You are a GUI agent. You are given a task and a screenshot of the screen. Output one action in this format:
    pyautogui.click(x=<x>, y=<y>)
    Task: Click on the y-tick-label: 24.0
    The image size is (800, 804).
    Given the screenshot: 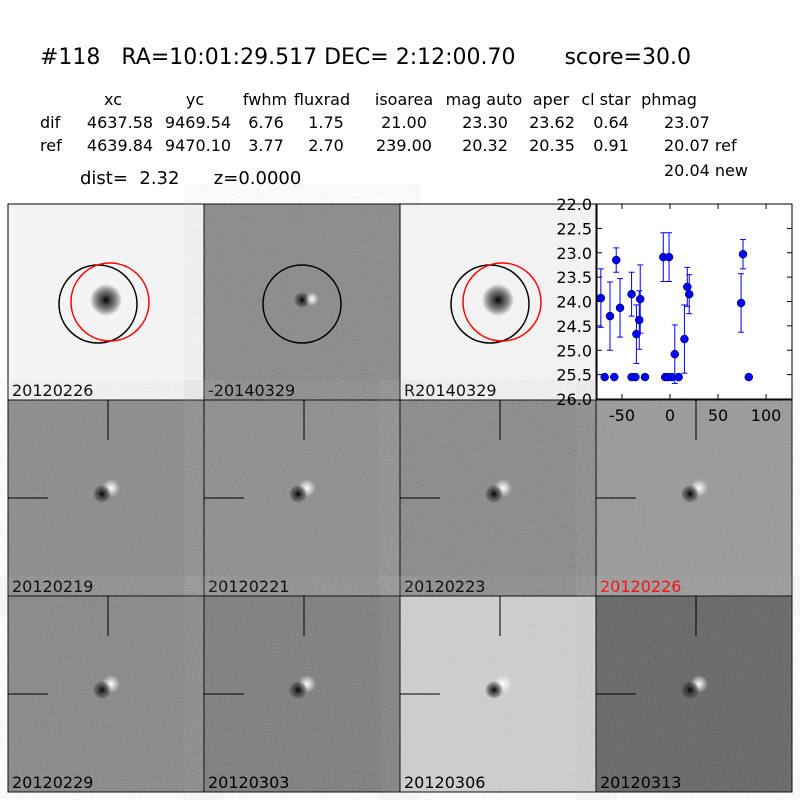 What is the action you would take?
    pyautogui.click(x=574, y=302)
    